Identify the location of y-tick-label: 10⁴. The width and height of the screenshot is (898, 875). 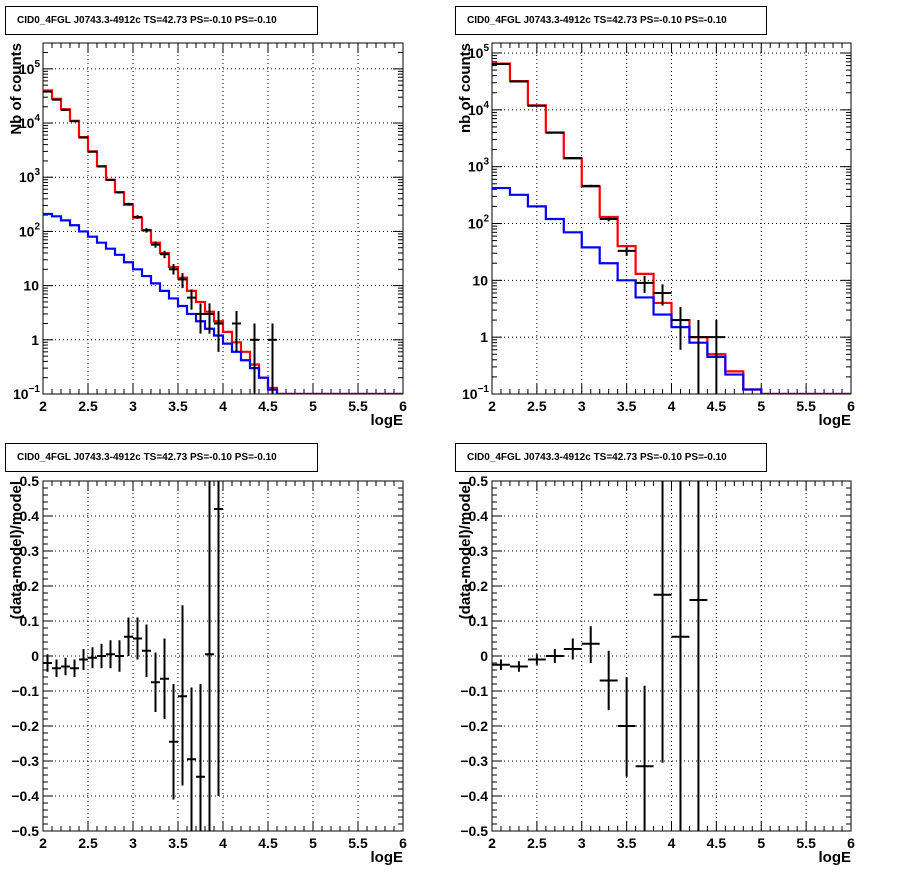
(30, 122).